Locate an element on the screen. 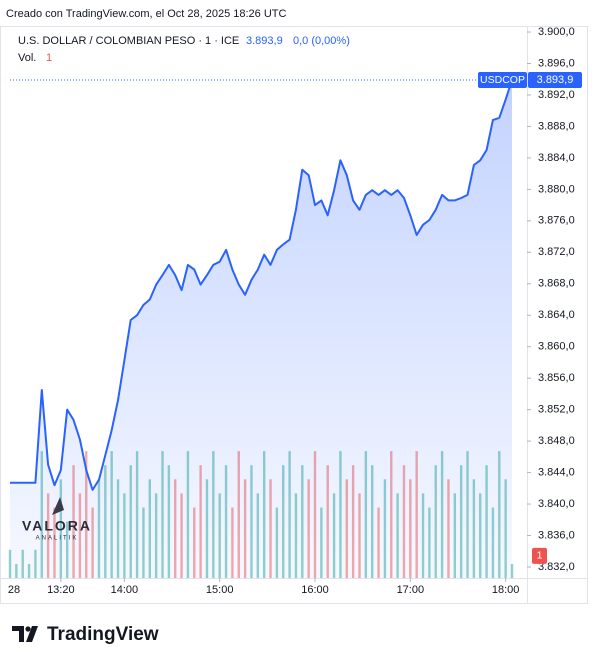 The height and width of the screenshot is (664, 598). volume-tag is located at coordinates (539, 555).